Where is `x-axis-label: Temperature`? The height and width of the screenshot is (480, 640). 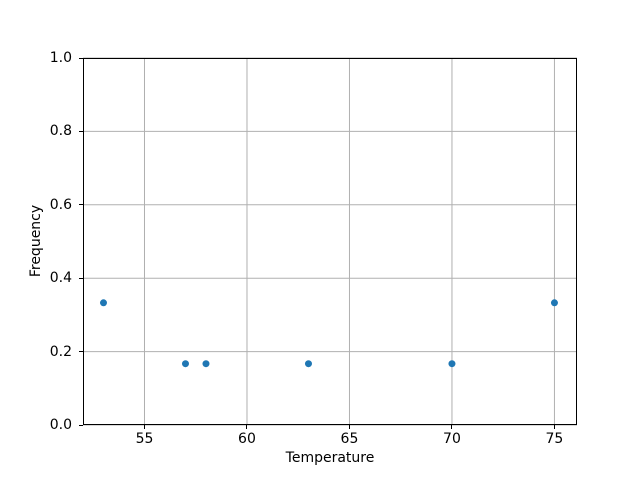 x-axis-label: Temperature is located at coordinates (330, 458).